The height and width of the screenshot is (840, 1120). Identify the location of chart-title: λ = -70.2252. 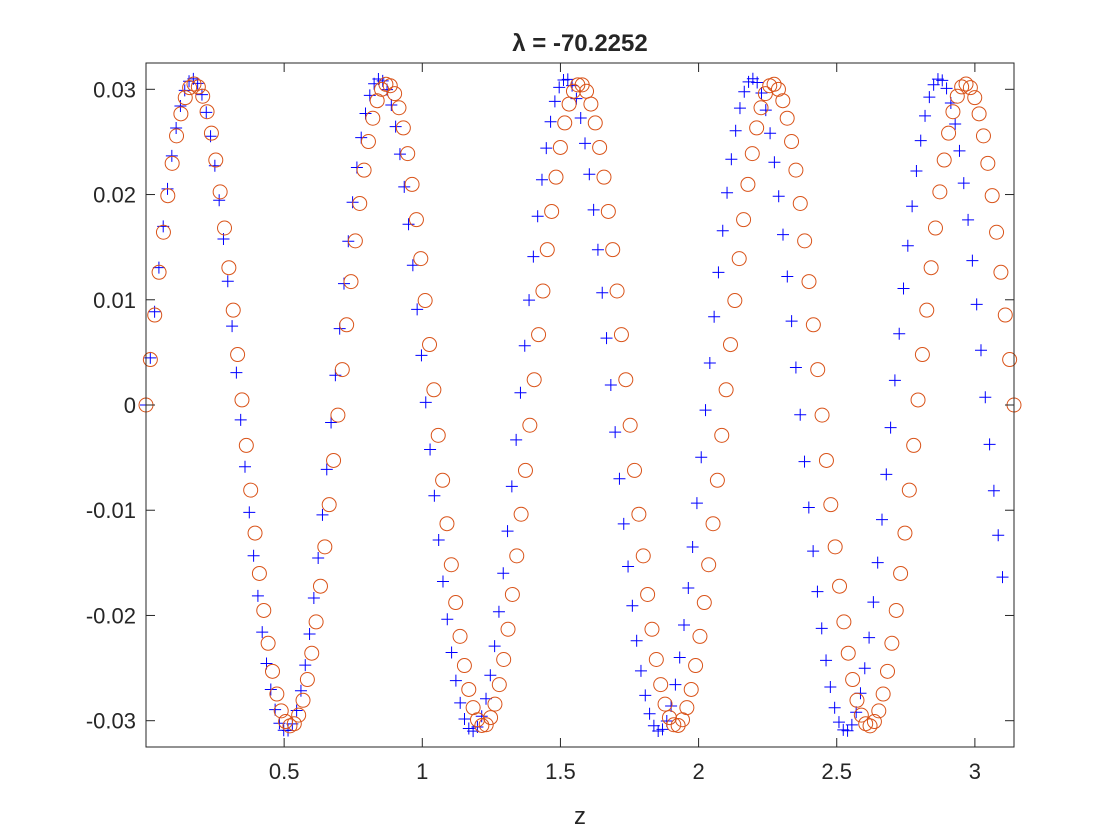
(579, 43).